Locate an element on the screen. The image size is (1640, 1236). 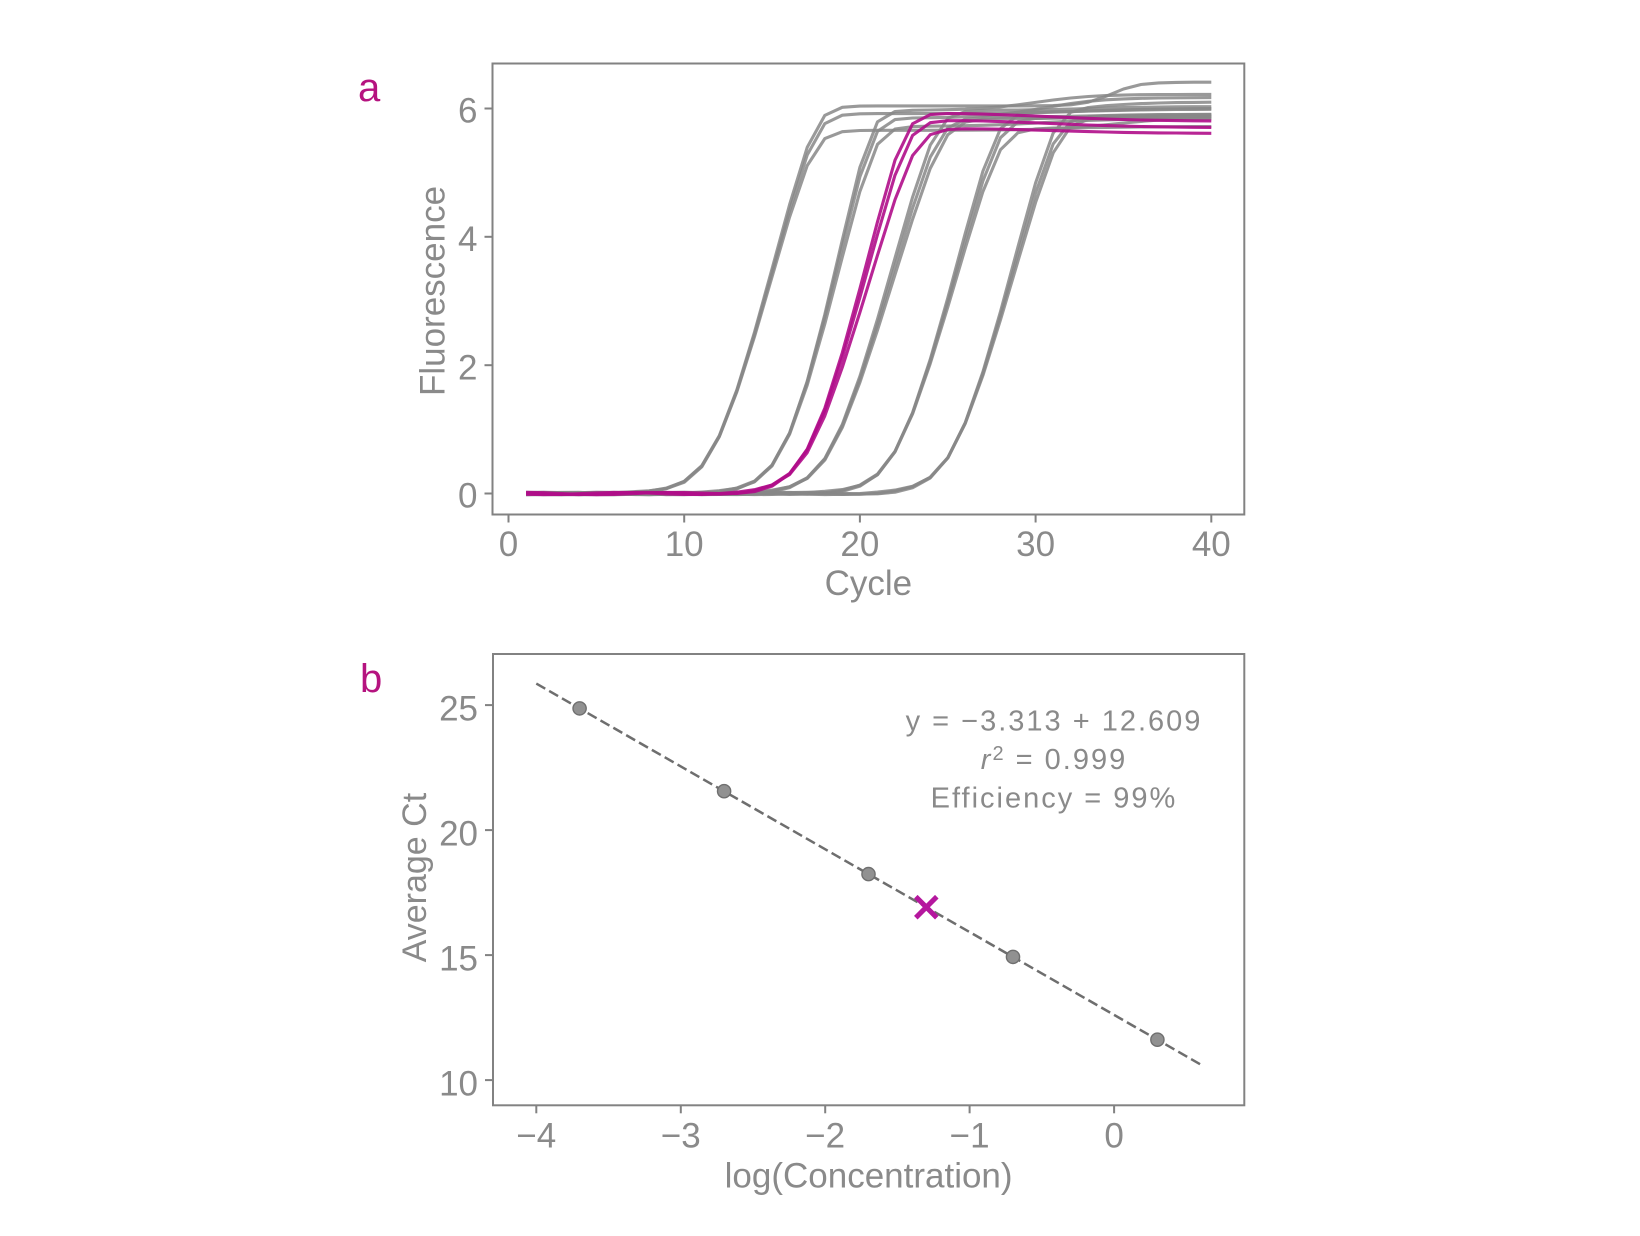
svg-text: log(Concentration) is located at coordinates (869, 1176).